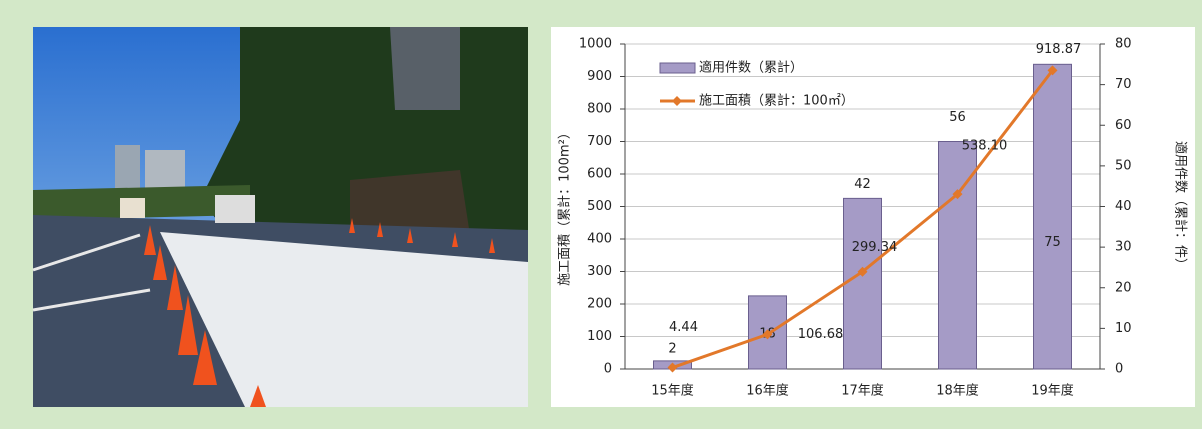 This screenshot has height=429, width=1202. I want to click on x-tick-label: 15年度, so click(672, 391).